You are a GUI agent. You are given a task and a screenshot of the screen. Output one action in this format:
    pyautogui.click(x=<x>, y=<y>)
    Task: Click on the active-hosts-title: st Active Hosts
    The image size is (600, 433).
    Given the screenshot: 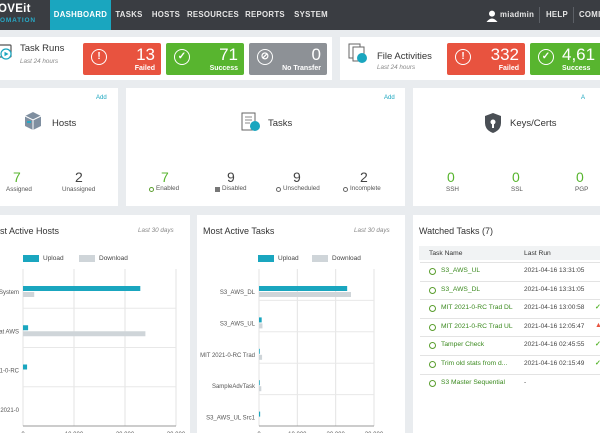 What is the action you would take?
    pyautogui.click(x=30, y=231)
    